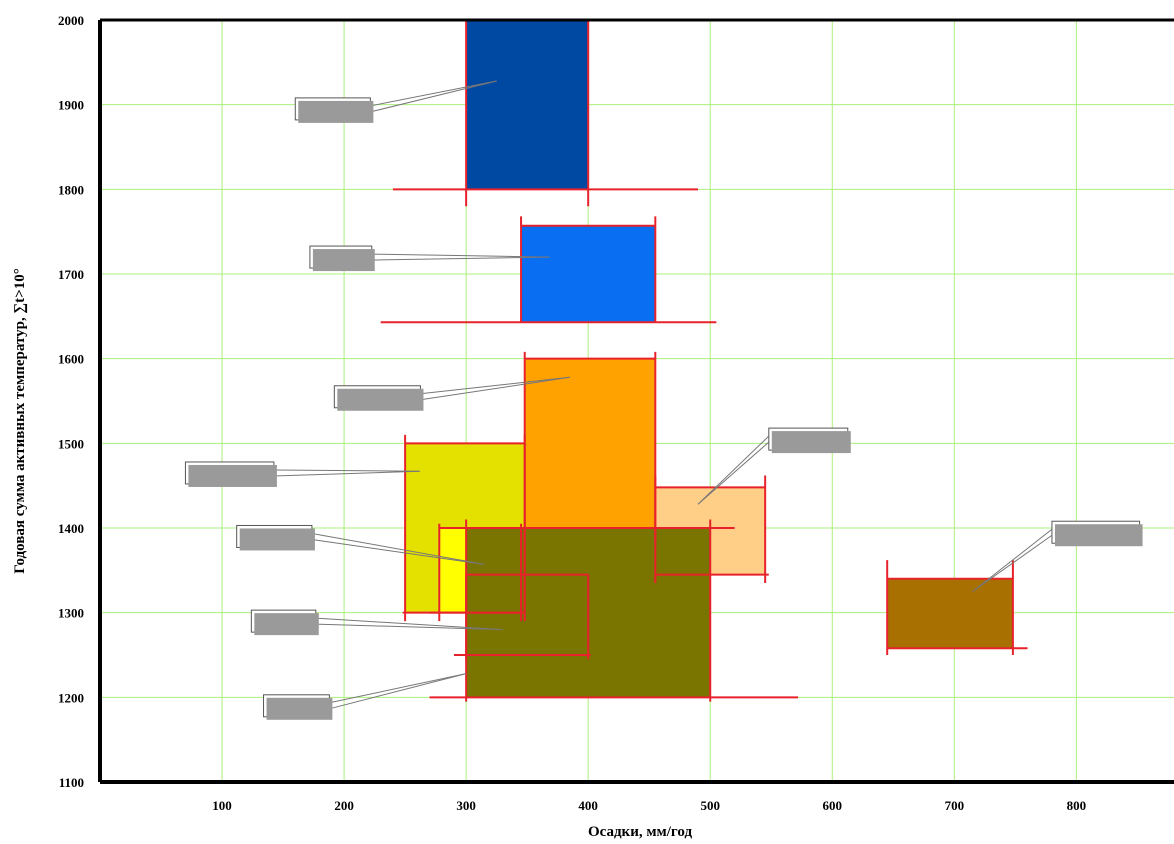 The image size is (1174, 844). I want to click on y-tick-label: 1100, so click(71, 782).